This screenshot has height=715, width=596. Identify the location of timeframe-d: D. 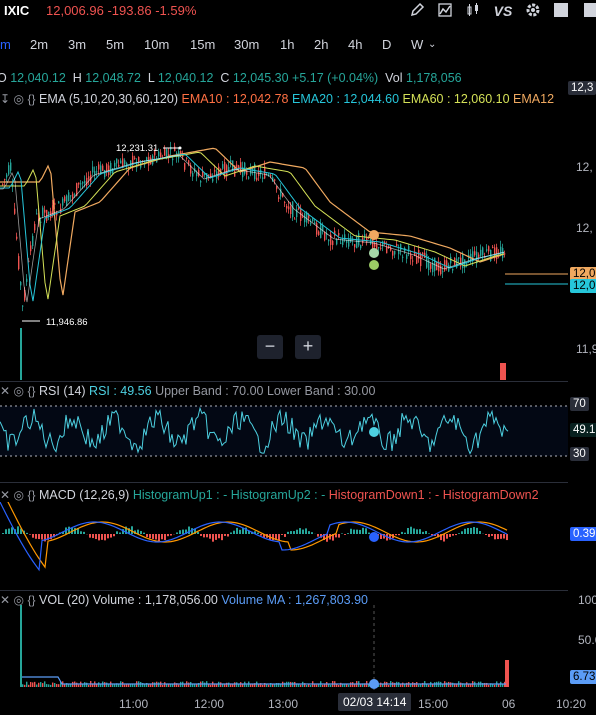
(387, 44).